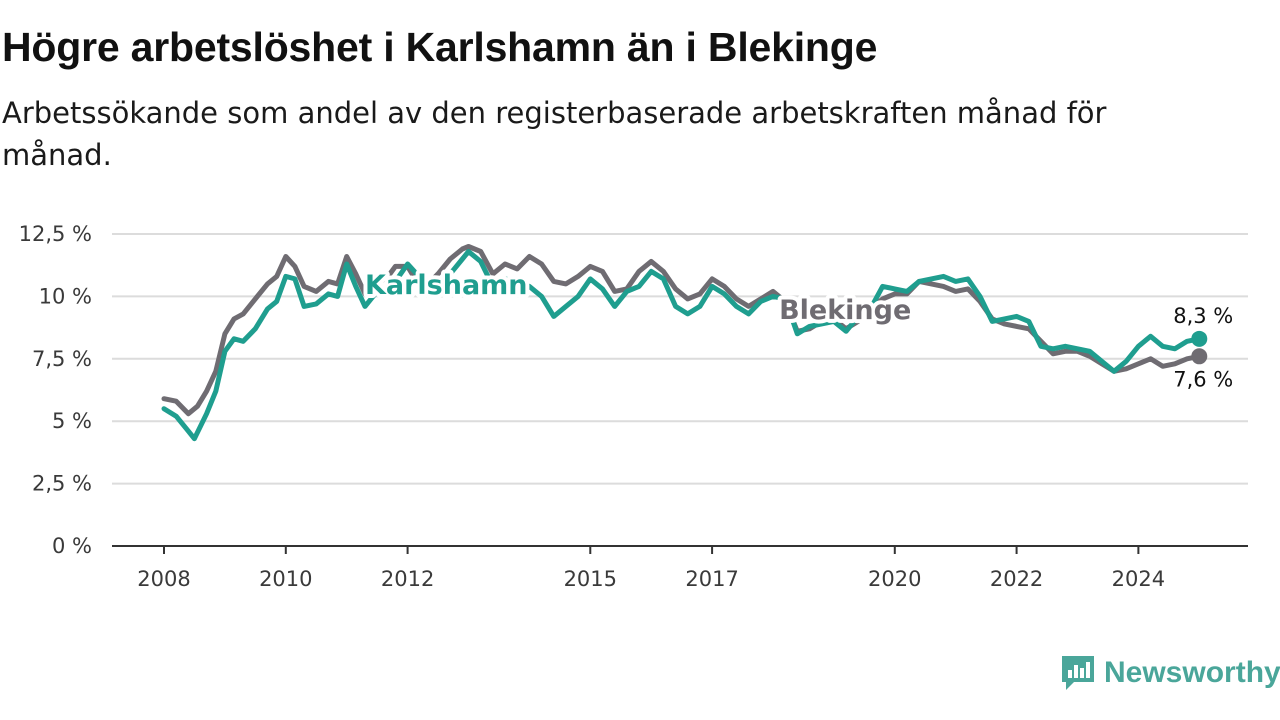  I want to click on series-label-karlshamn: Karlshamn, so click(446, 285).